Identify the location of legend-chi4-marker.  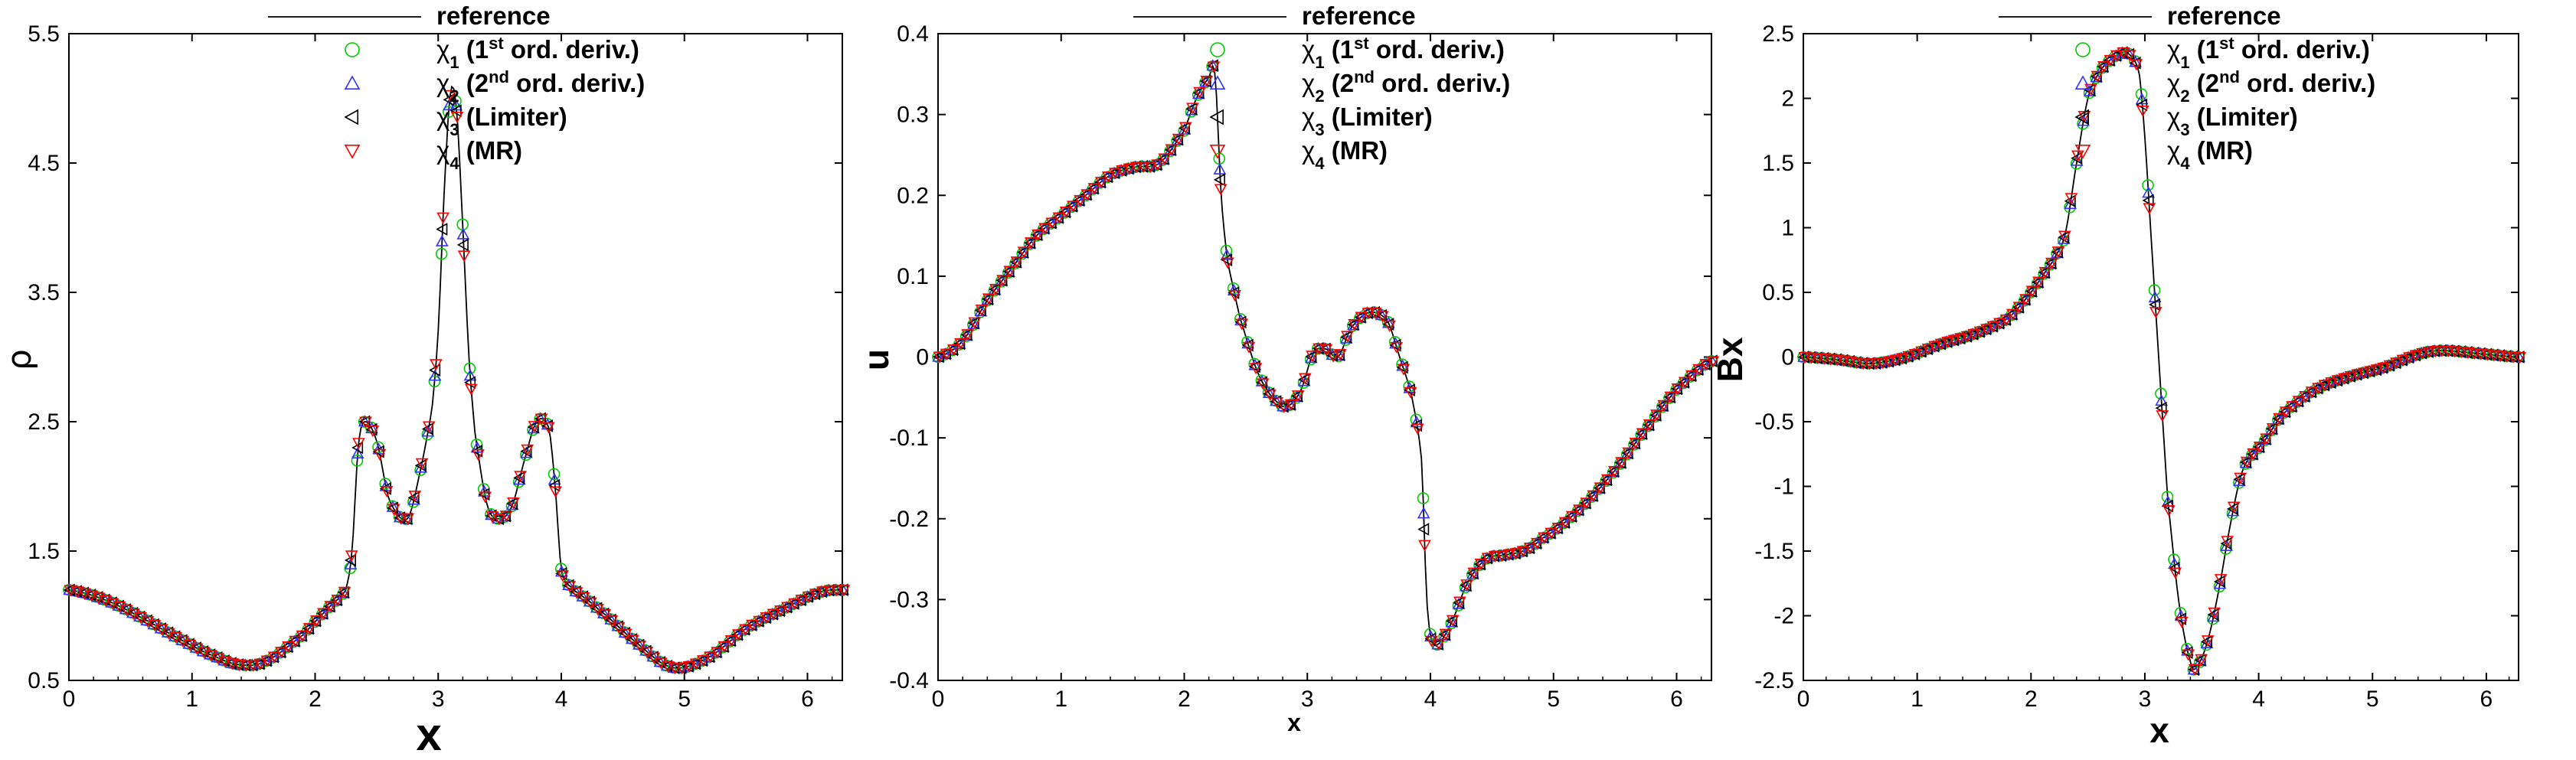
(2082, 152).